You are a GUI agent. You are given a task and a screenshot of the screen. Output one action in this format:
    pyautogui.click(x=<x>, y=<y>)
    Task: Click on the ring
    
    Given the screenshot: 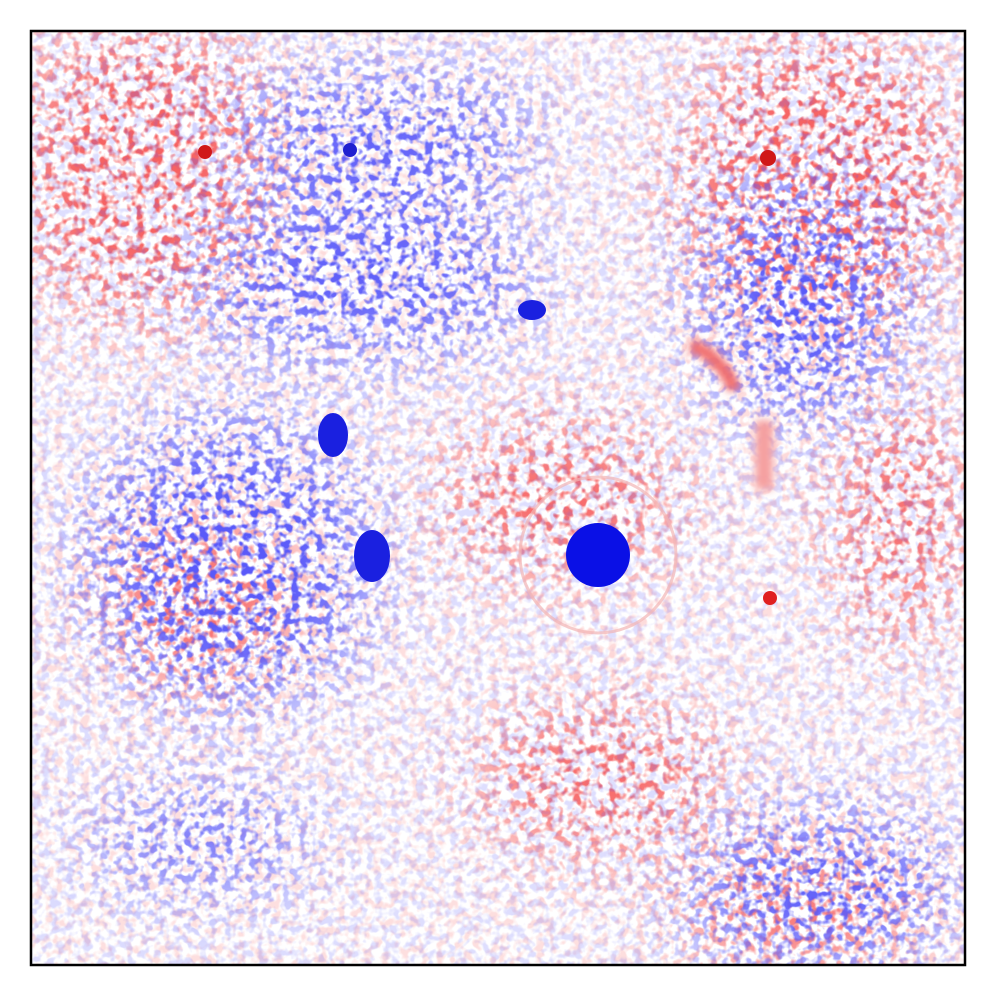 What is the action you would take?
    pyautogui.click(x=598, y=555)
    